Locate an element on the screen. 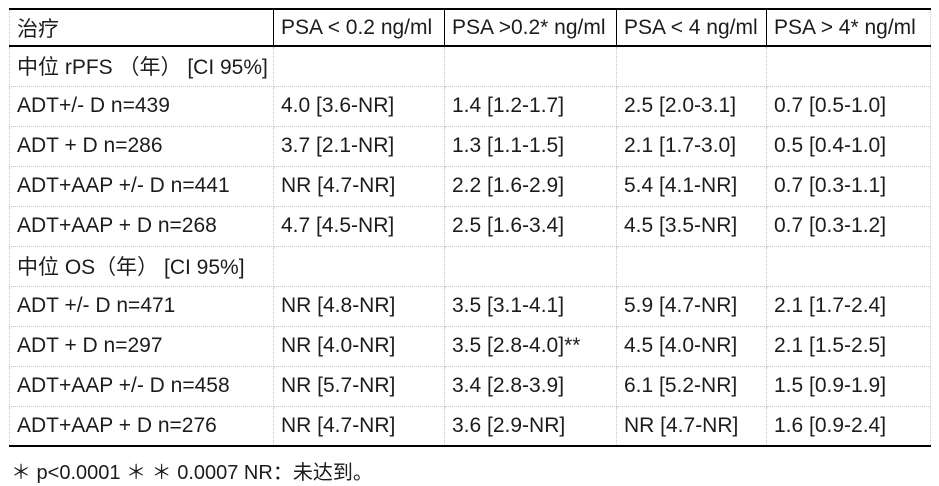 The width and height of the screenshot is (939, 486). data-cell: 2.1 [1.7-3.0] is located at coordinates (691, 146).